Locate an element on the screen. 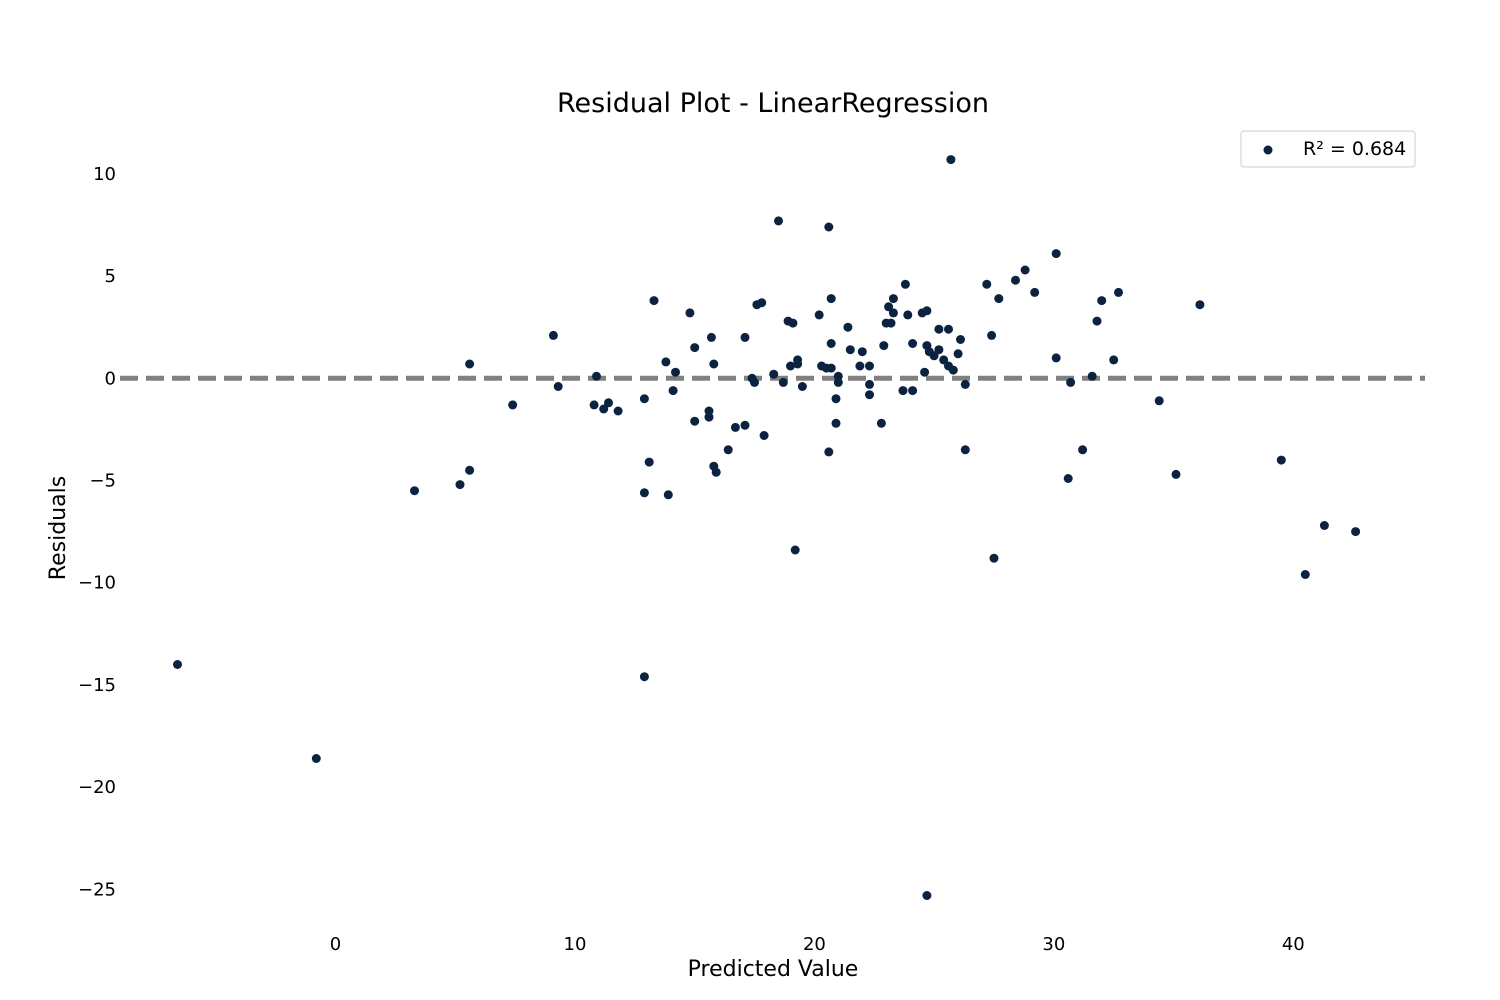  y-tick-label: 0 is located at coordinates (110, 378).